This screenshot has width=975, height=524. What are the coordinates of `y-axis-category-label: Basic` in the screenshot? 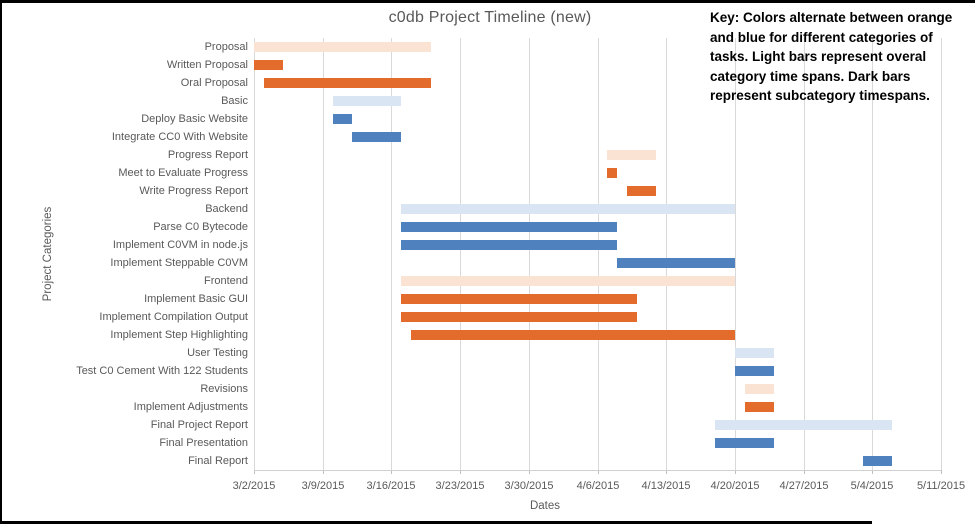 It's located at (234, 100).